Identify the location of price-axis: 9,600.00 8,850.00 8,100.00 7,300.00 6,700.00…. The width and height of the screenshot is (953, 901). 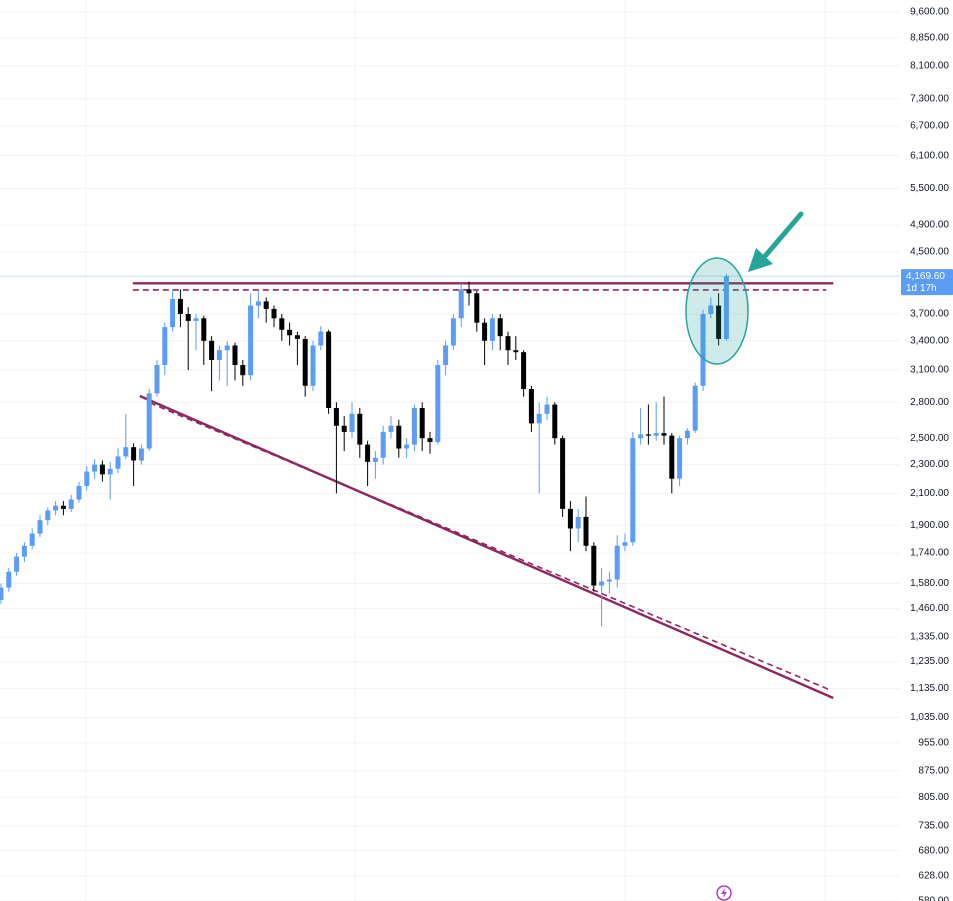
(927, 454).